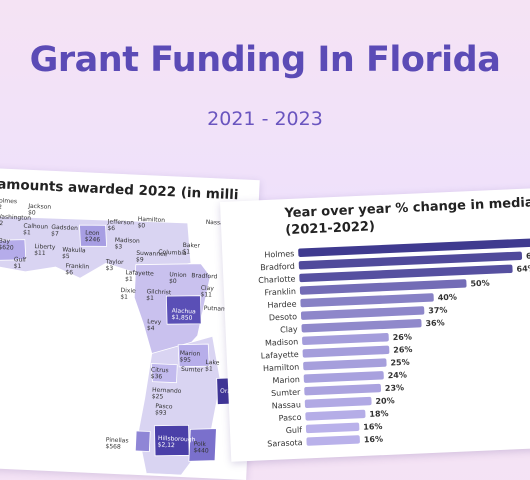  I want to click on bar-category-label: Marion, so click(286, 380).